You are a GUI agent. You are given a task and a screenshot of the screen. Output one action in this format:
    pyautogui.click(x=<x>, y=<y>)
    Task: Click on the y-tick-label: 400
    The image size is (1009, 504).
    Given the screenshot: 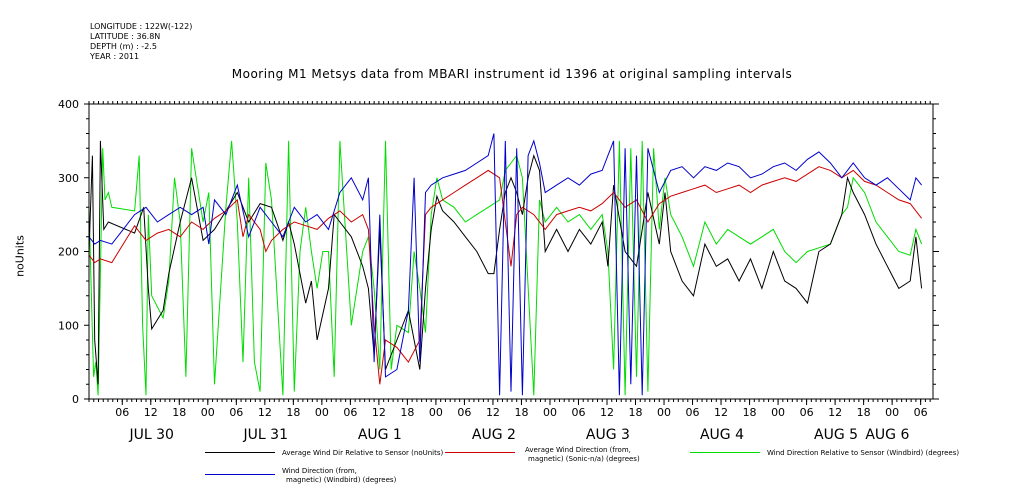 What is the action you would take?
    pyautogui.click(x=68, y=104)
    